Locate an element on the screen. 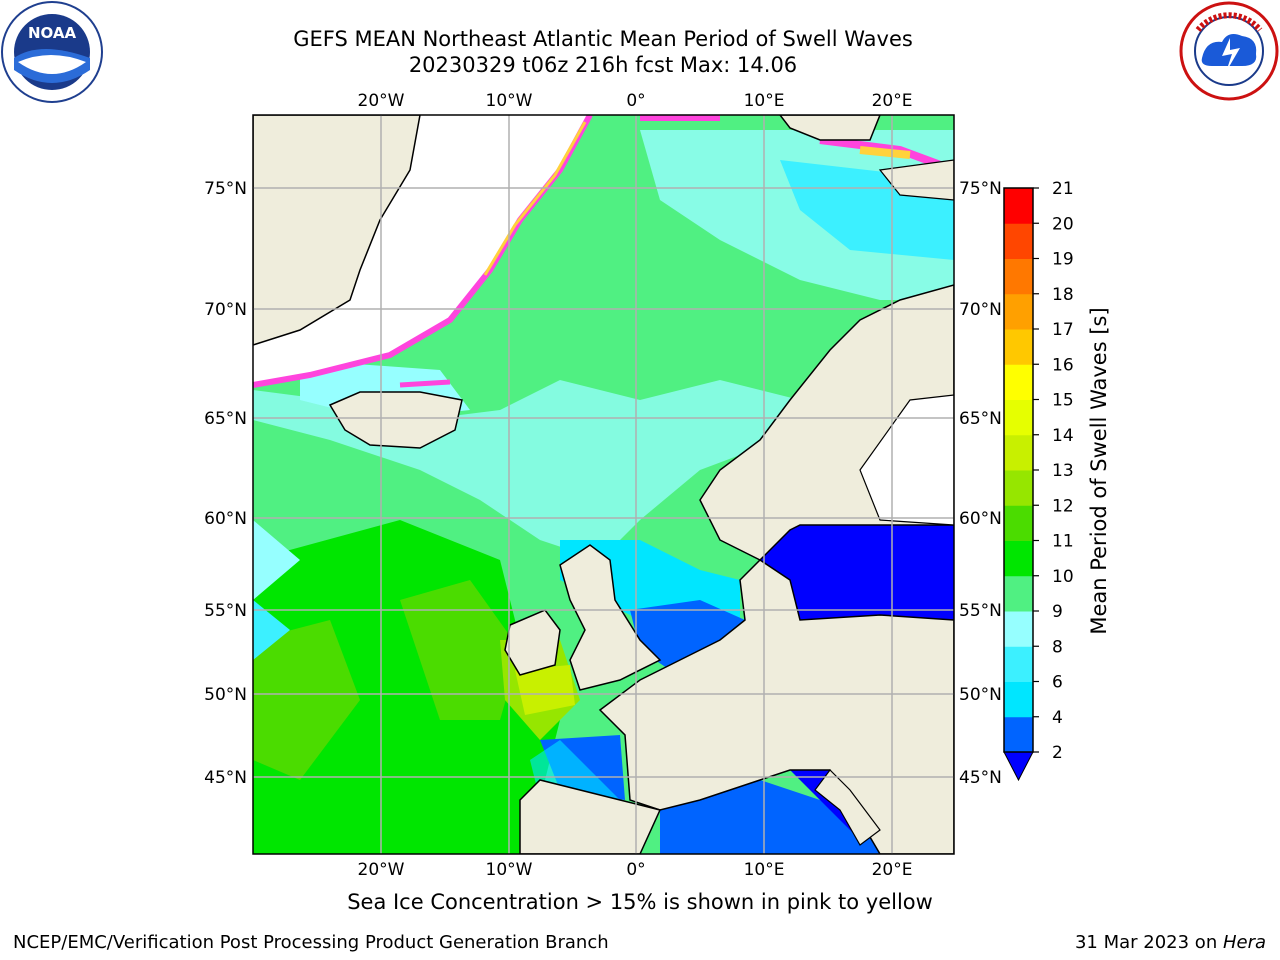 The image size is (1280, 960). colorbar-tick-label: 6 is located at coordinates (1057, 683).